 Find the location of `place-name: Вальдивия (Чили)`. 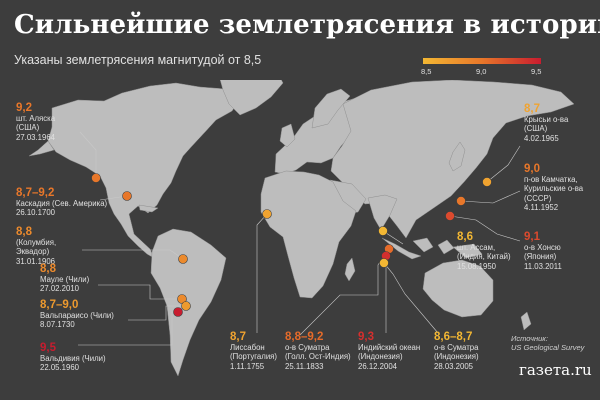

place-name: Вальдивия (Чили) is located at coordinates (73, 358).